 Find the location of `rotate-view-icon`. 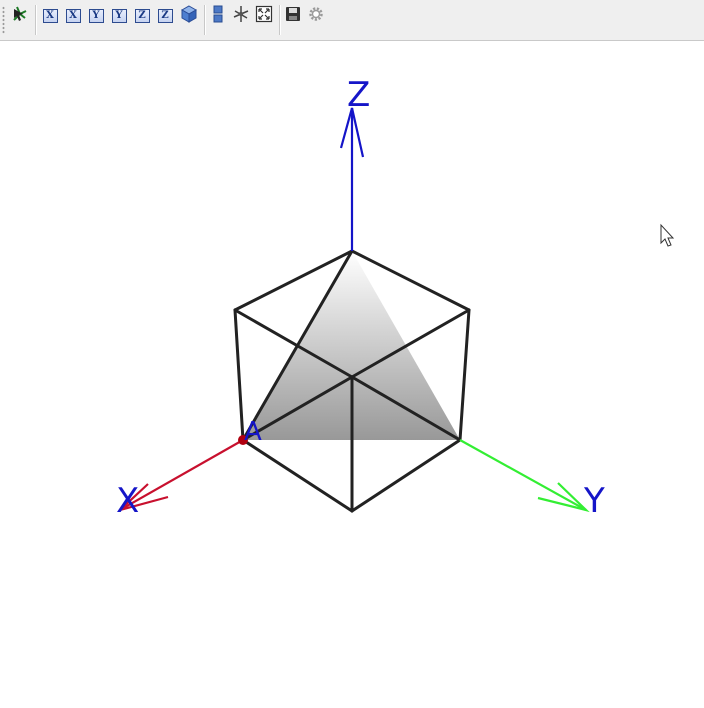

rotate-view-icon is located at coordinates (241, 16).